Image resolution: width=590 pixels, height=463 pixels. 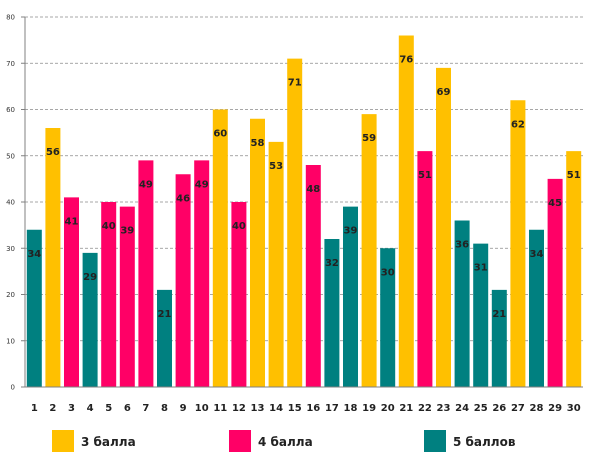 I want to click on data-label: 32, so click(x=332, y=263).